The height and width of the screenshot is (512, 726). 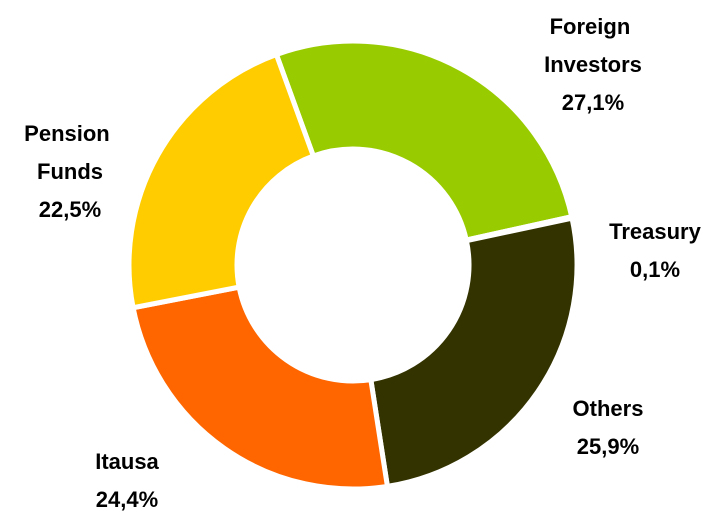 What do you see at coordinates (593, 26) in the screenshot?
I see `label-line: Foreign` at bounding box center [593, 26].